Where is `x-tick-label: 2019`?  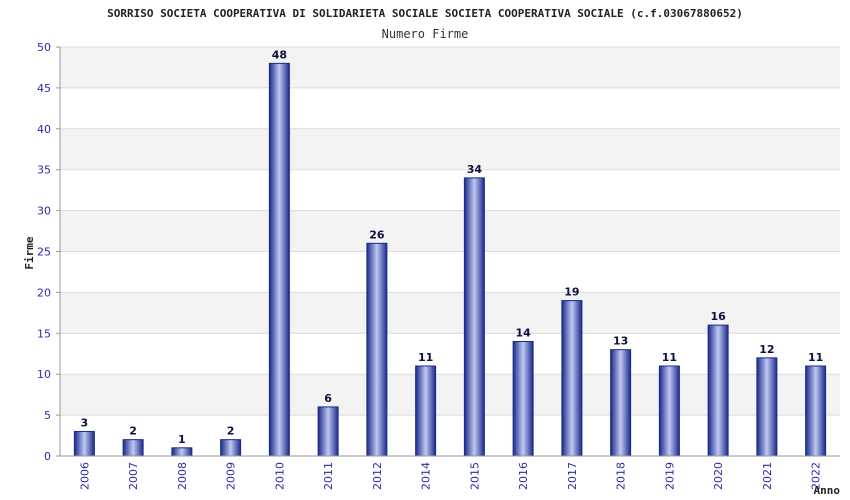 x-tick-label: 2019 is located at coordinates (669, 476).